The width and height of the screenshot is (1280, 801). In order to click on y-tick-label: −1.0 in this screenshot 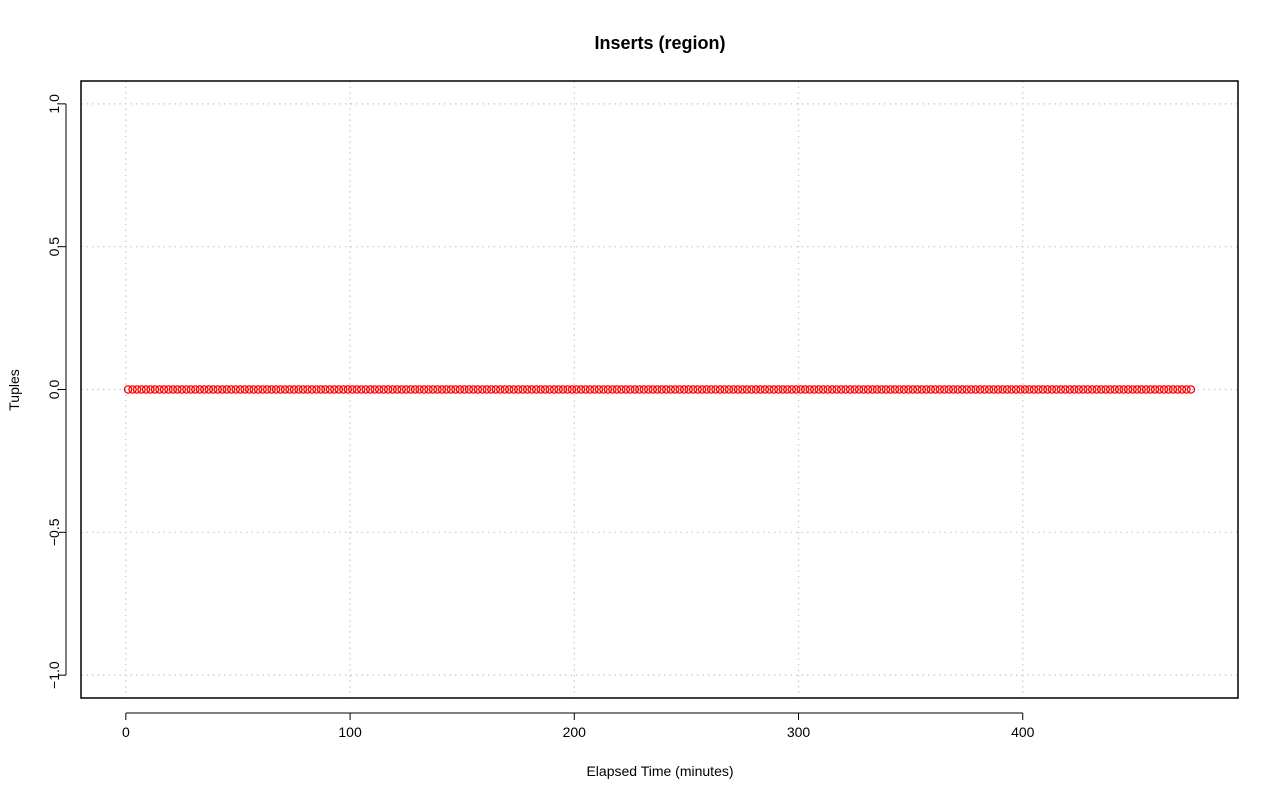, I will do `click(54, 675)`.